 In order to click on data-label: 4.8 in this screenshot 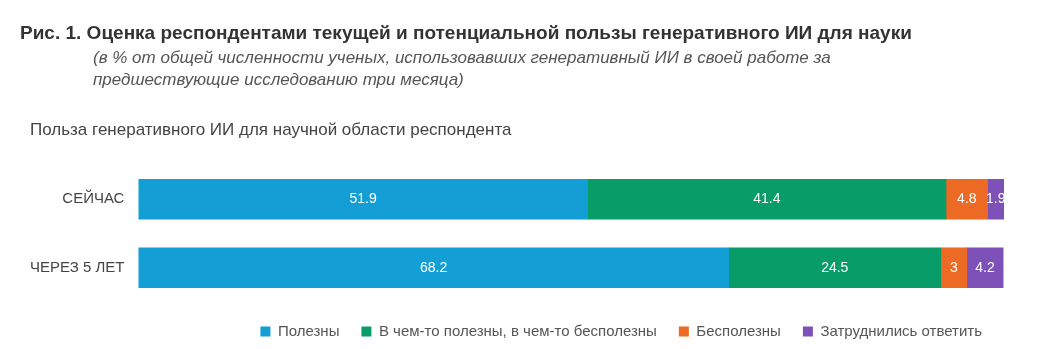, I will do `click(967, 198)`.